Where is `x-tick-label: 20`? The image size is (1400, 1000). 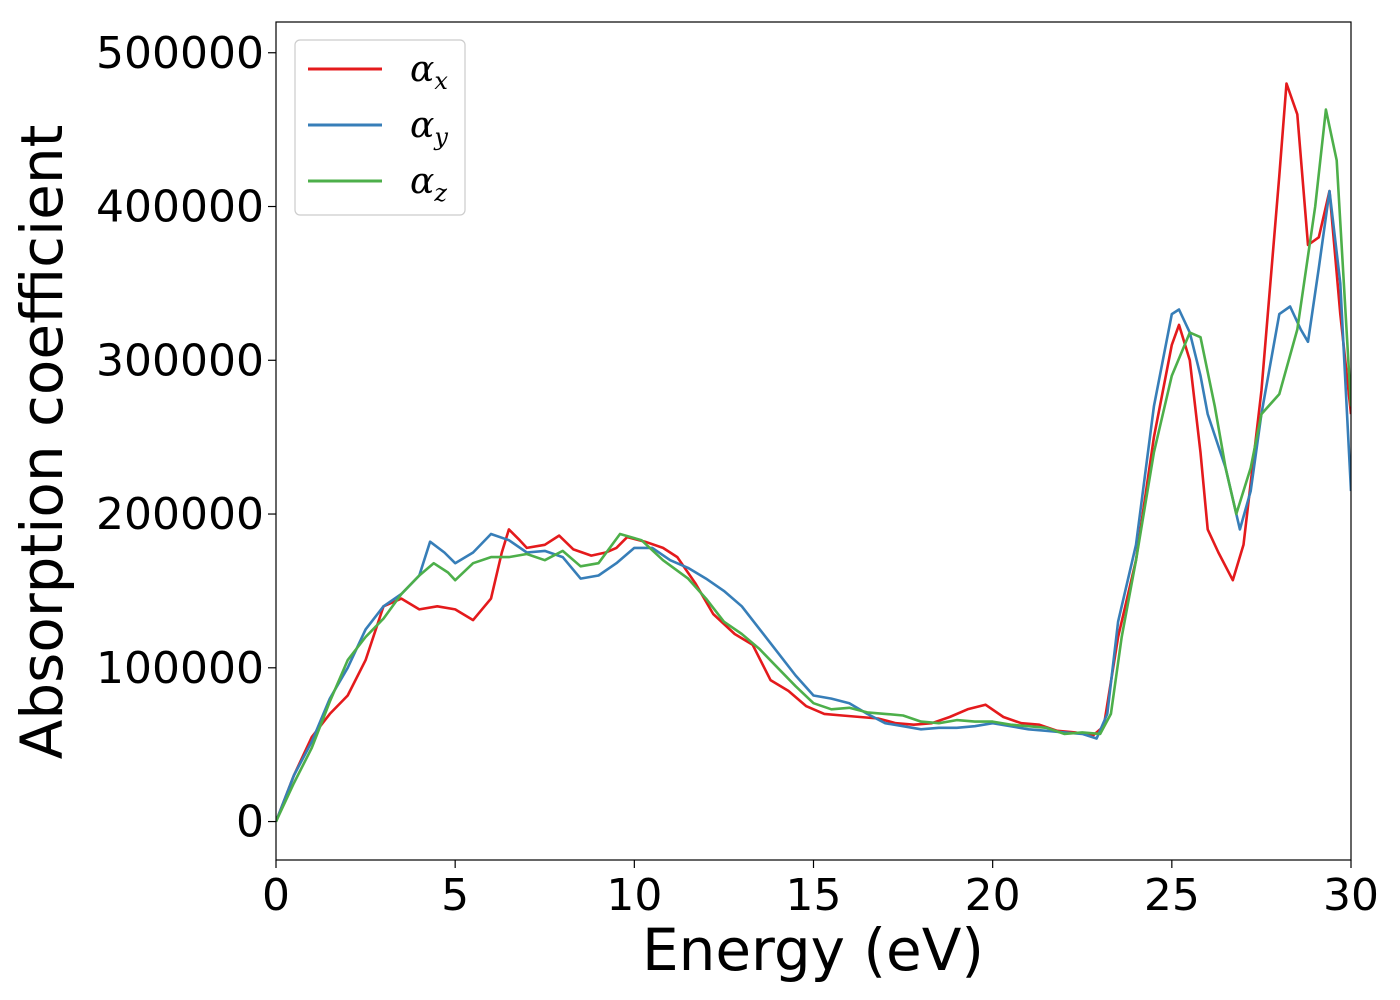 x-tick-label: 20 is located at coordinates (993, 895).